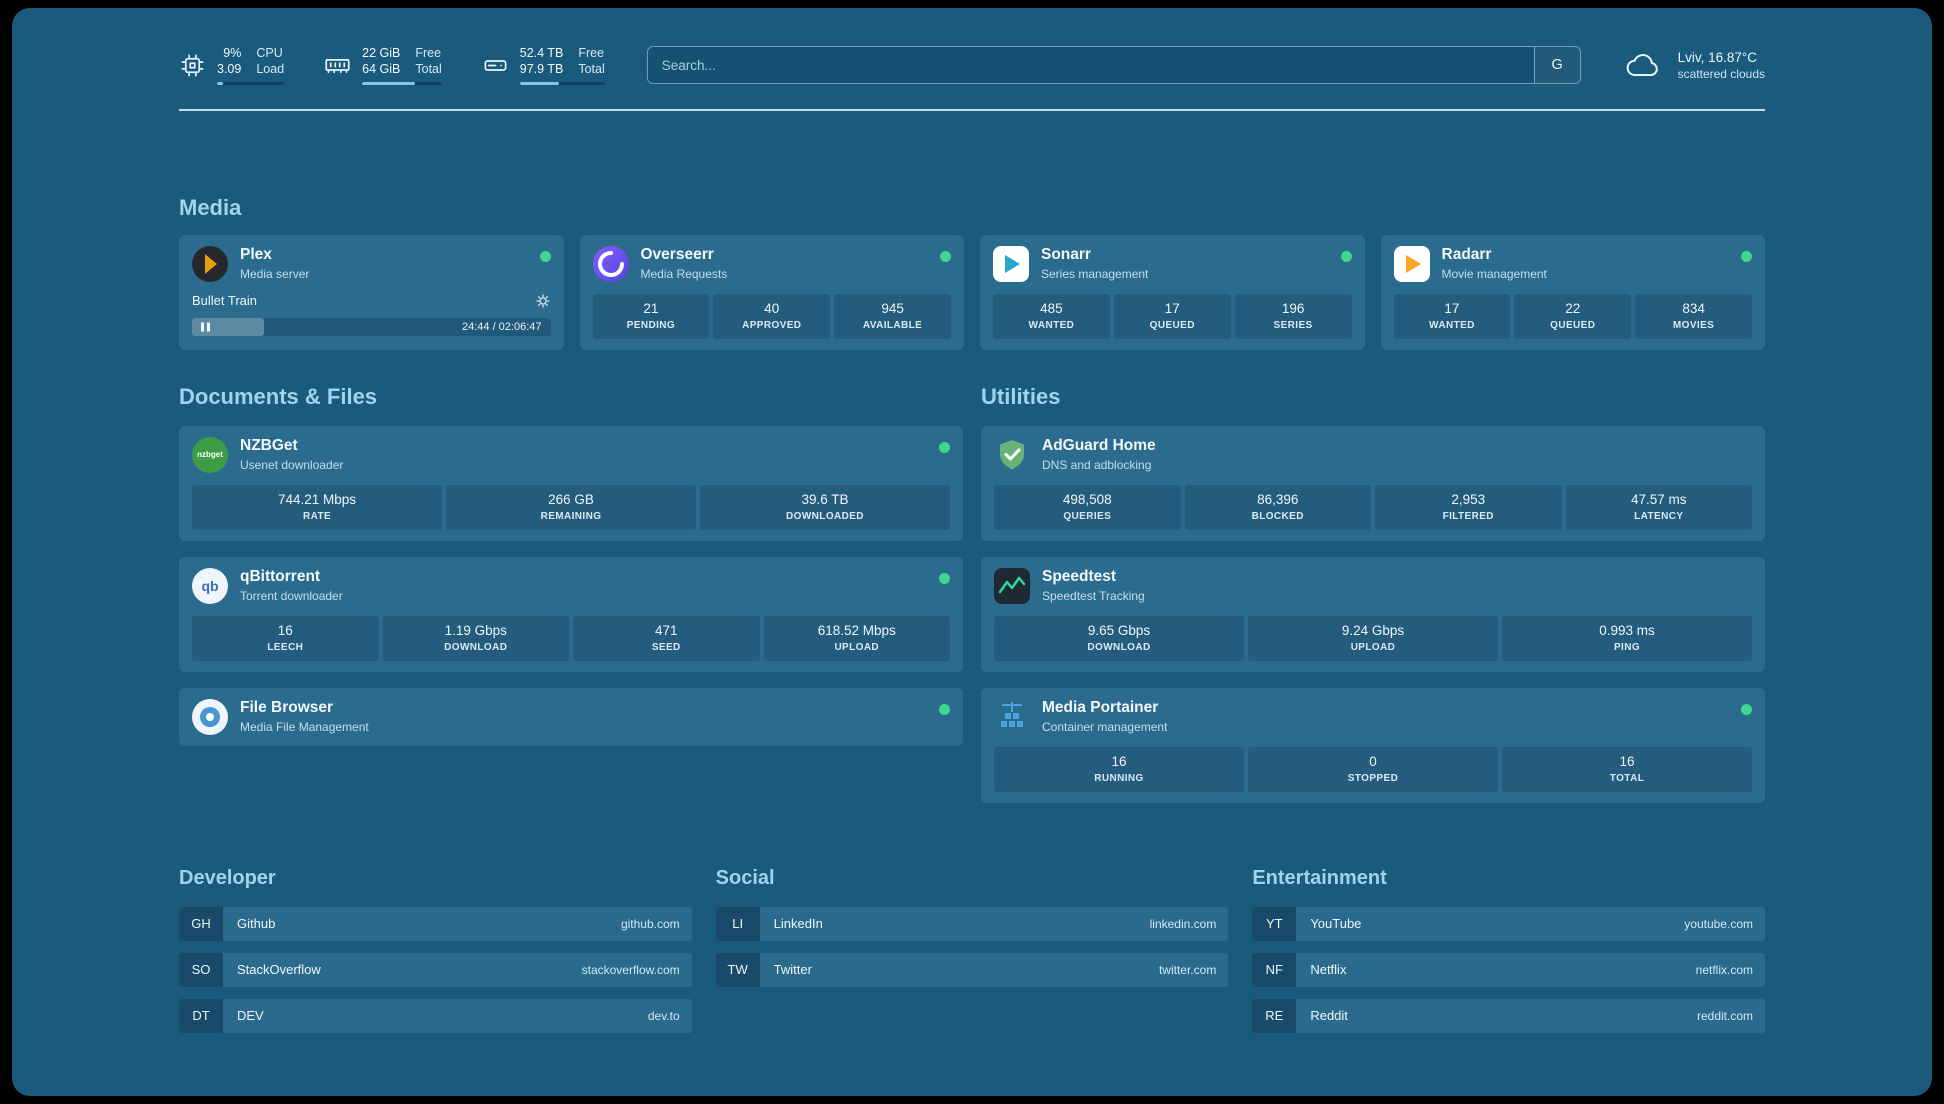 This screenshot has width=1944, height=1104. What do you see at coordinates (972, 969) in the screenshot?
I see `bookmark-twitter: TW Twitter twitter.com` at bounding box center [972, 969].